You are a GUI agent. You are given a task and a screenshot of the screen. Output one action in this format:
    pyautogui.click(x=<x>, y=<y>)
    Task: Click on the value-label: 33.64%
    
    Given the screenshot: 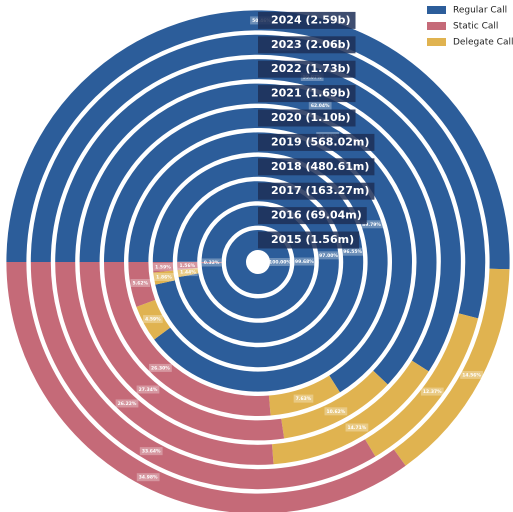 What is the action you would take?
    pyautogui.click(x=151, y=451)
    